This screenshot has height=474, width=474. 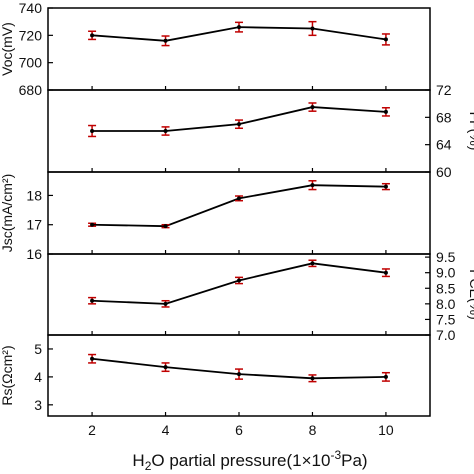 What do you see at coordinates (444, 145) in the screenshot?
I see `y-tick-label: 64` at bounding box center [444, 145].